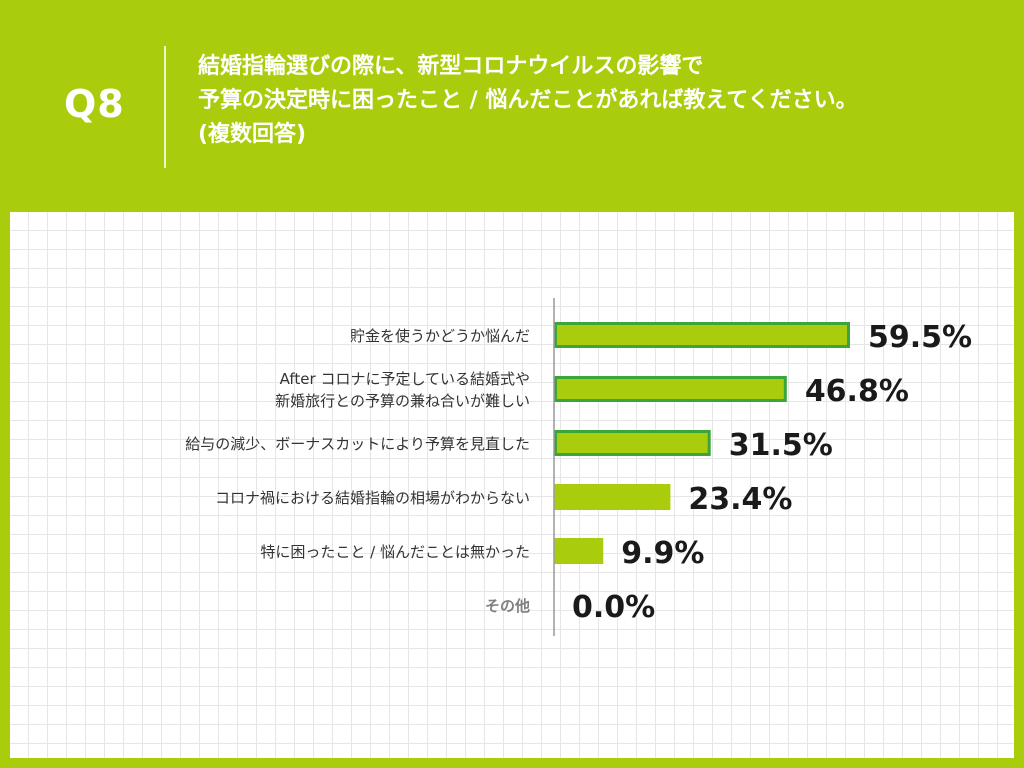  Describe the element at coordinates (395, 552) in the screenshot. I see `category-label: 特に困ったこと / 悩んだことは無かった` at that location.